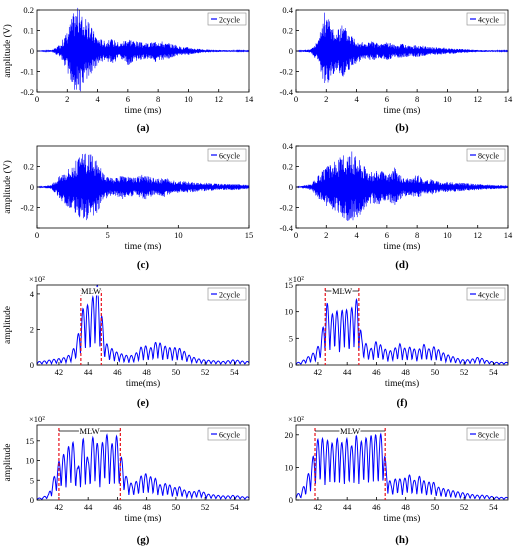 Image resolution: width=516 pixels, height=550 pixels. I want to click on legend-label: 6cycle, so click(229, 156).